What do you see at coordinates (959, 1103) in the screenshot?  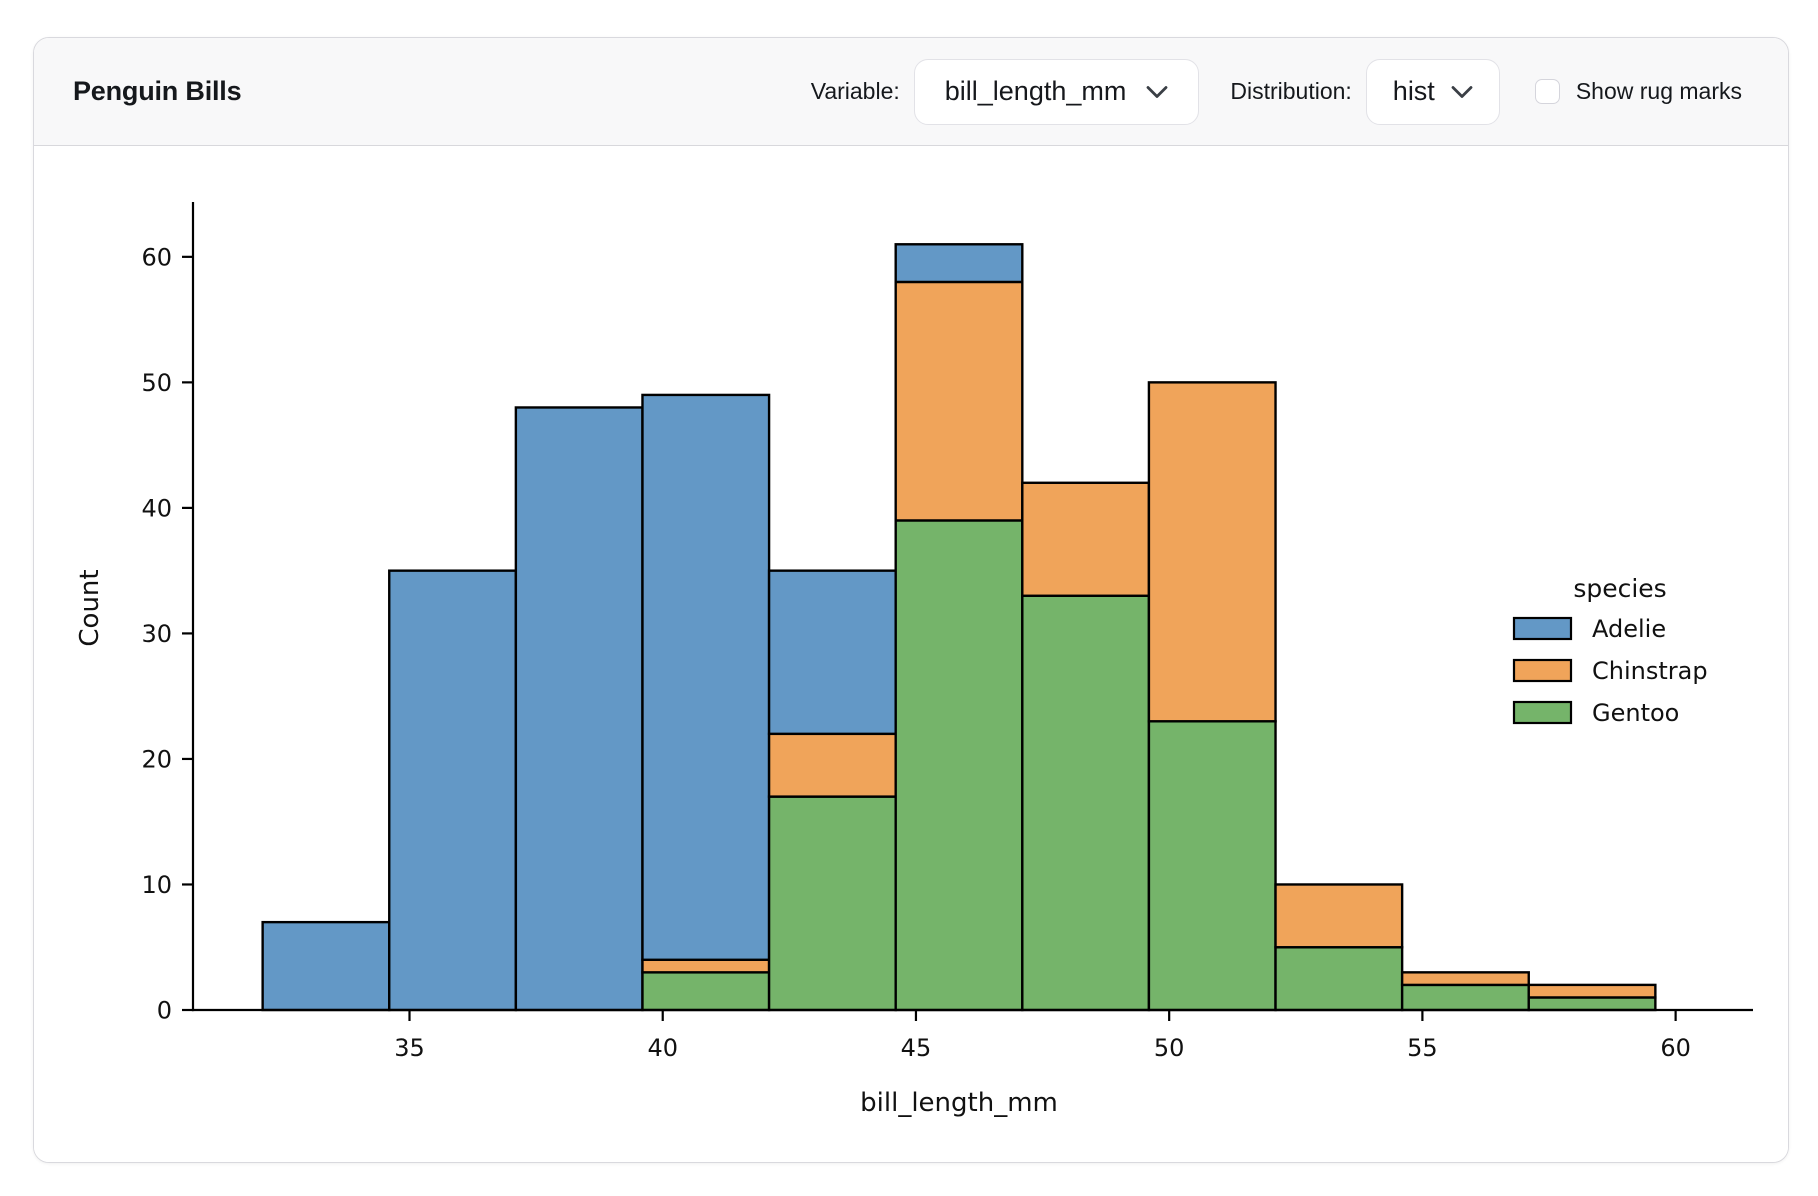 I see `x-axis-label: bill_length_mm` at bounding box center [959, 1103].